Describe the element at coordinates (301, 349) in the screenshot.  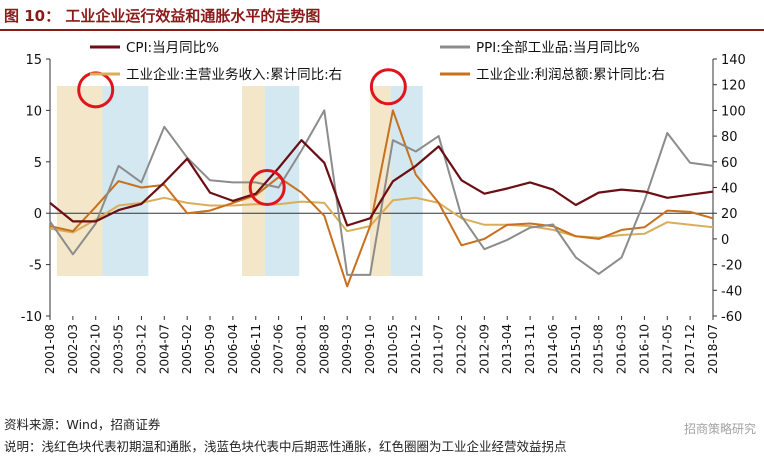
I see `x-tick-label: 2008-01` at that location.